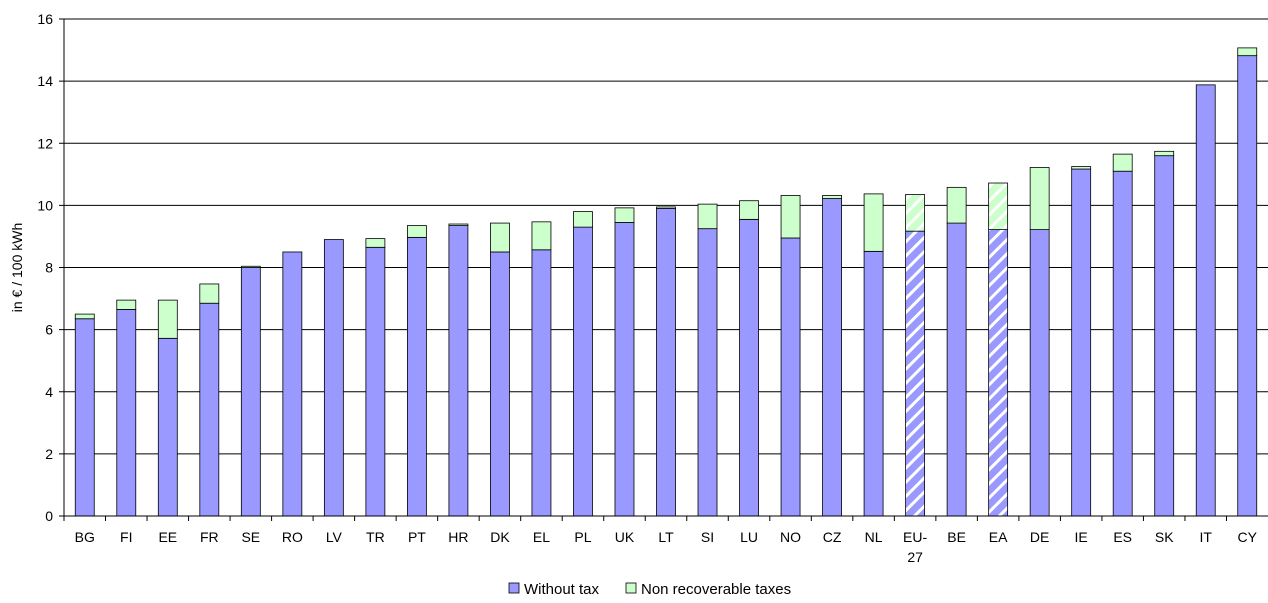 The image size is (1268, 603). I want to click on bar-without-tax-tr, so click(375, 381).